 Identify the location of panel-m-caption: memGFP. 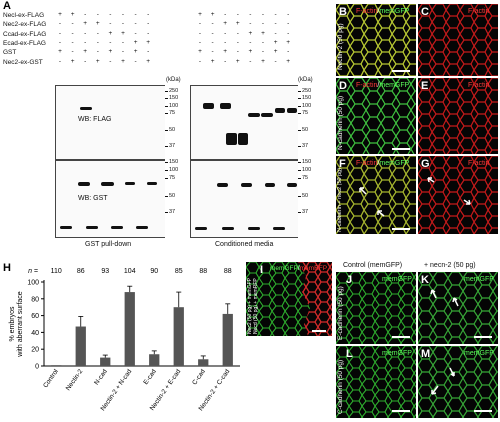
(479, 353).